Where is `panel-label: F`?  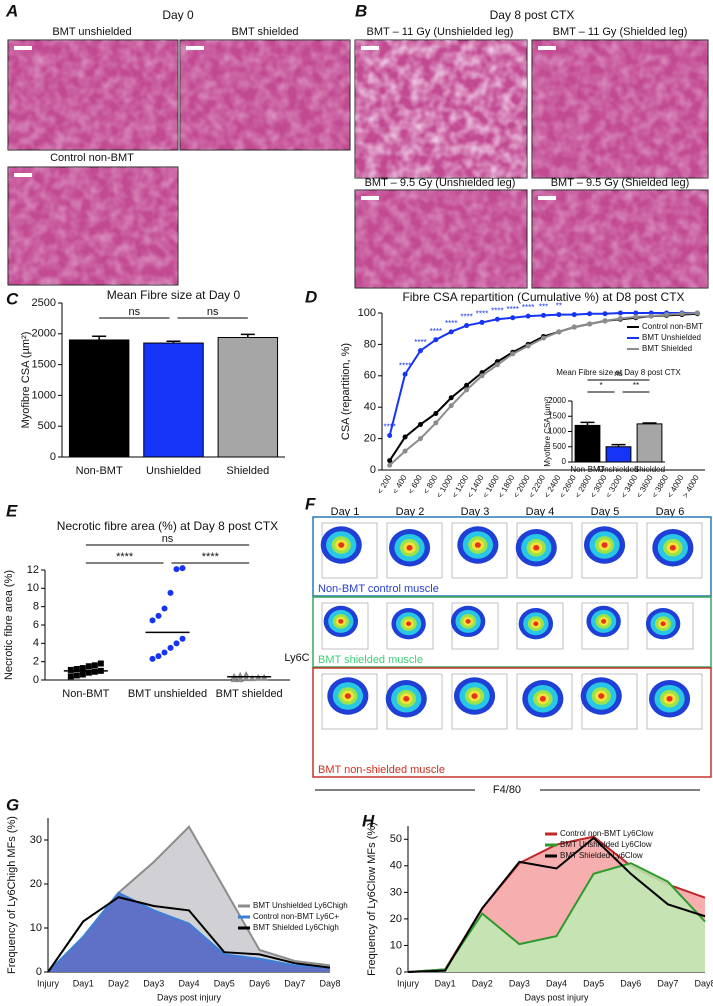 panel-label: F is located at coordinates (310, 503).